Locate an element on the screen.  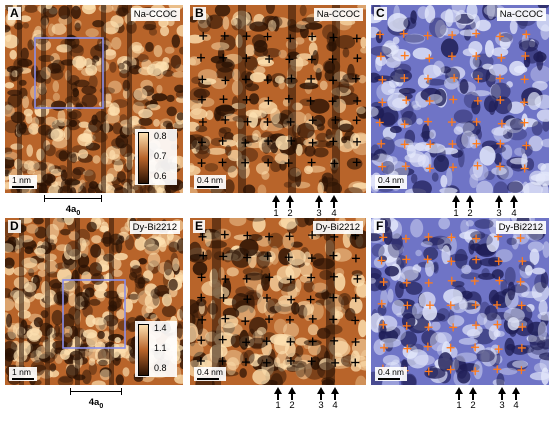
sample-label: Dy-Bi2212 is located at coordinates (520, 227).